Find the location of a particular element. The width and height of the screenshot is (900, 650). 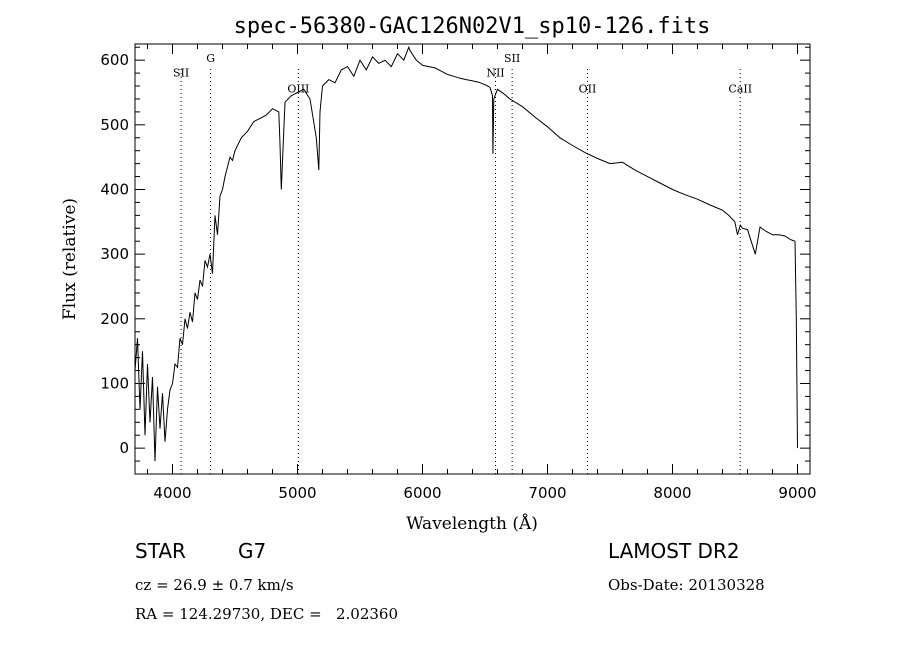

x-tick-label: 4000 is located at coordinates (172, 493).